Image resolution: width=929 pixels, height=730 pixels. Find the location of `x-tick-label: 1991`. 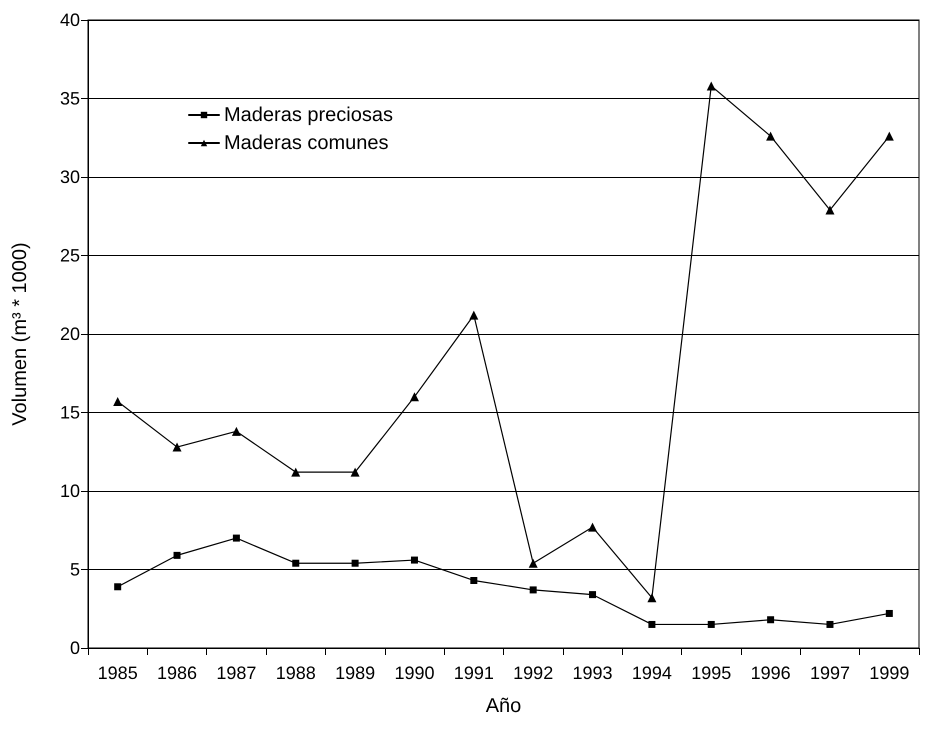

x-tick-label: 1991 is located at coordinates (474, 673).